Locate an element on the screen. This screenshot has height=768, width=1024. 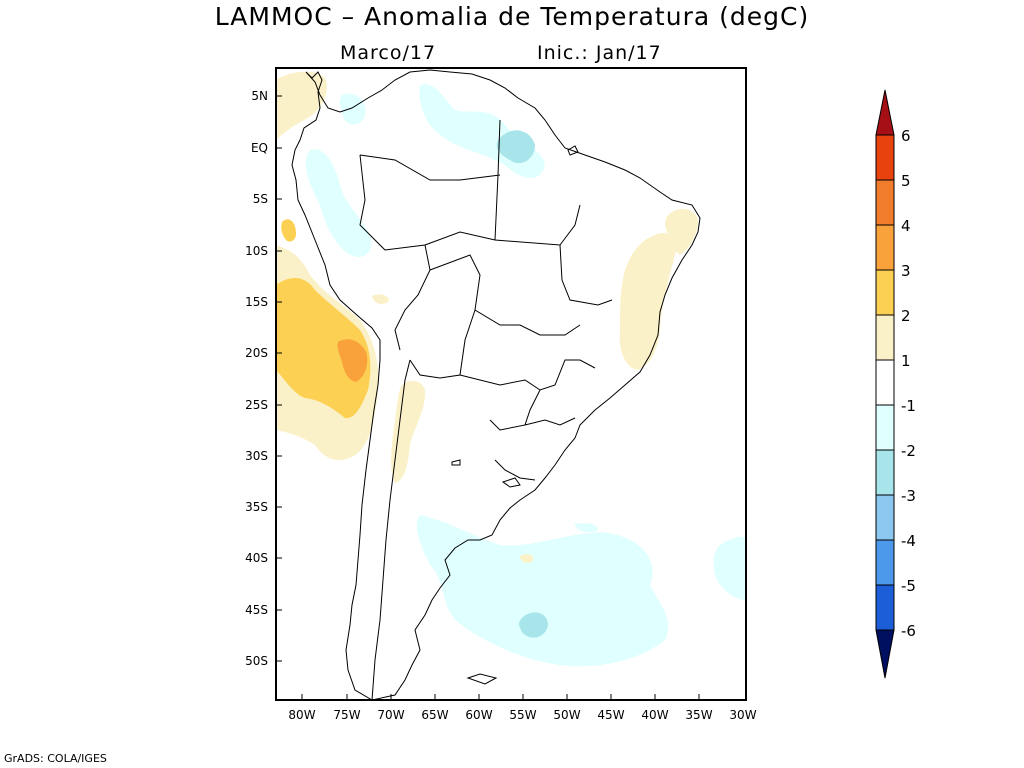
colorbar-label: 5 is located at coordinates (906, 181).